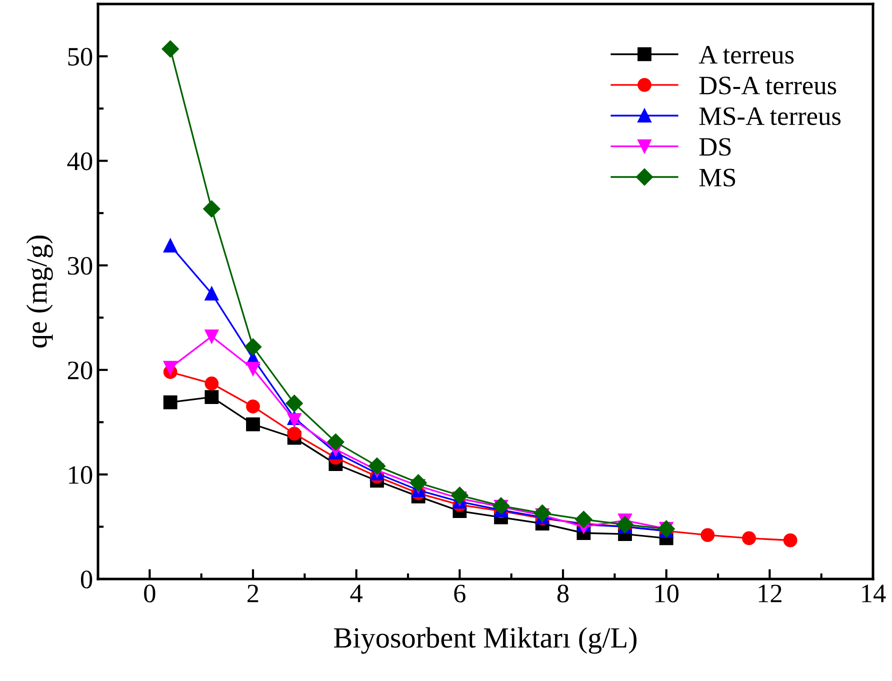 The image size is (892, 681). Describe the element at coordinates (874, 593) in the screenshot. I see `x-tick-label: 14` at that location.